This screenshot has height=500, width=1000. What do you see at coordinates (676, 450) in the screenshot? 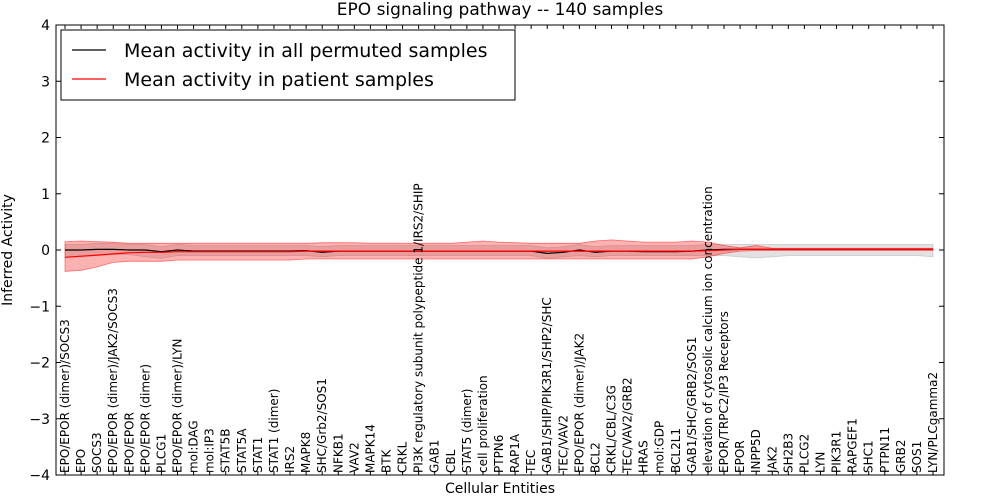
I see `x-tick-label: BCL2L1` at bounding box center [676, 450].